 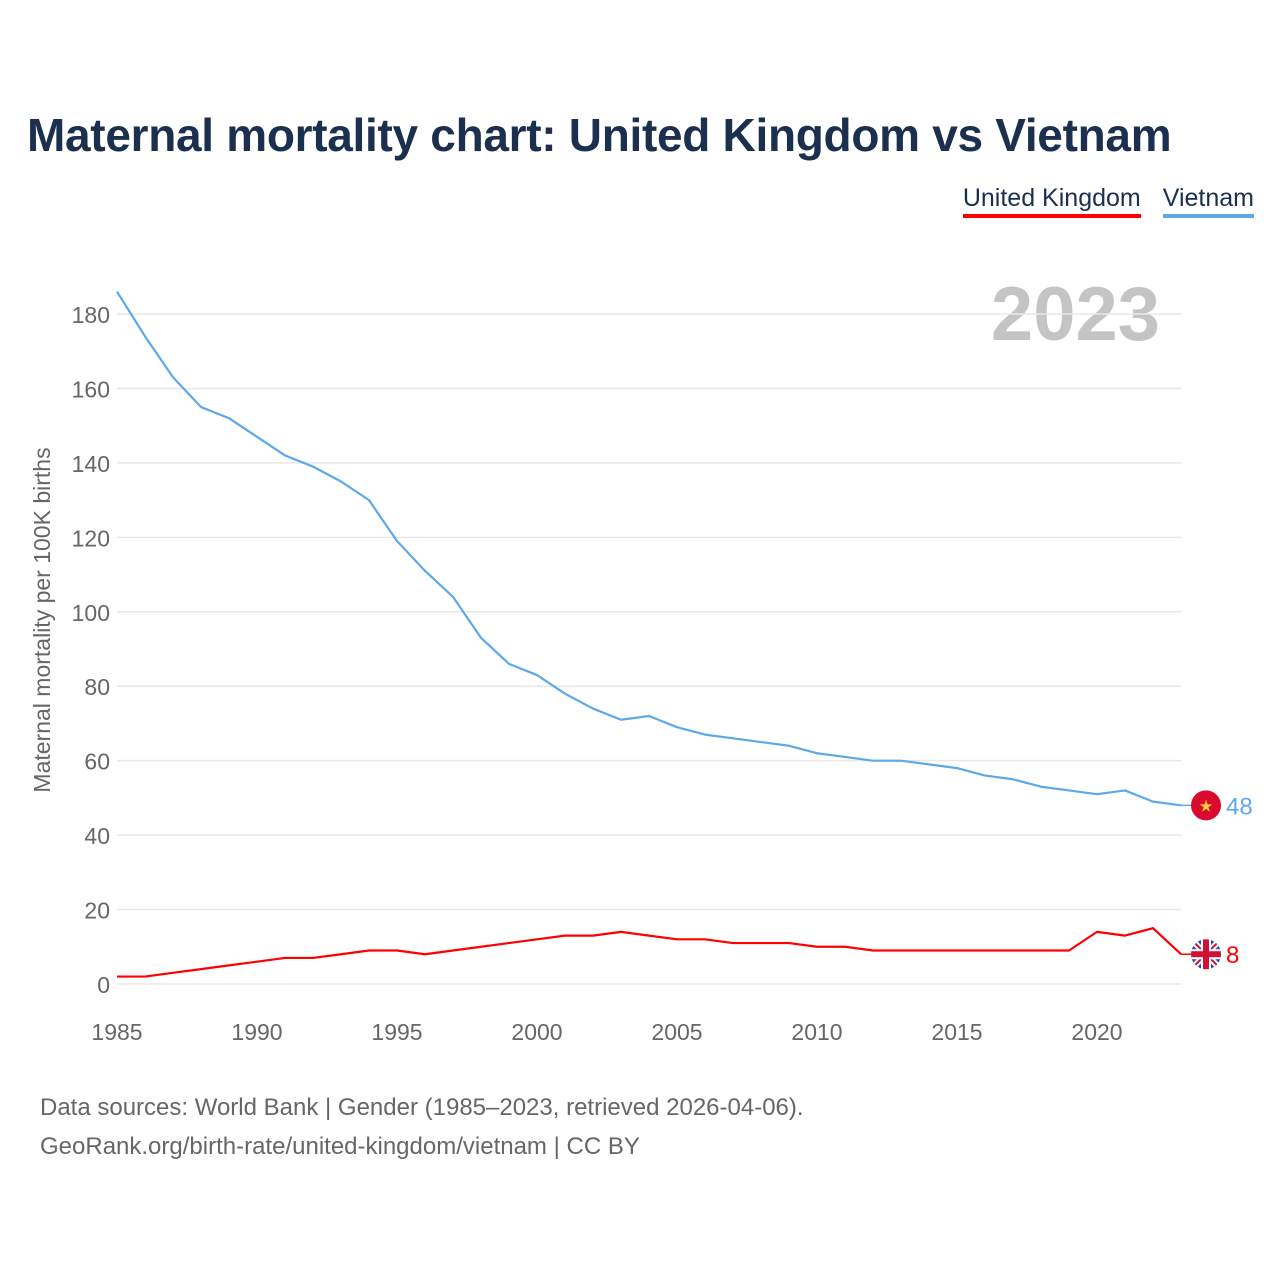 I want to click on end-value-label: 48, so click(x=1239, y=806).